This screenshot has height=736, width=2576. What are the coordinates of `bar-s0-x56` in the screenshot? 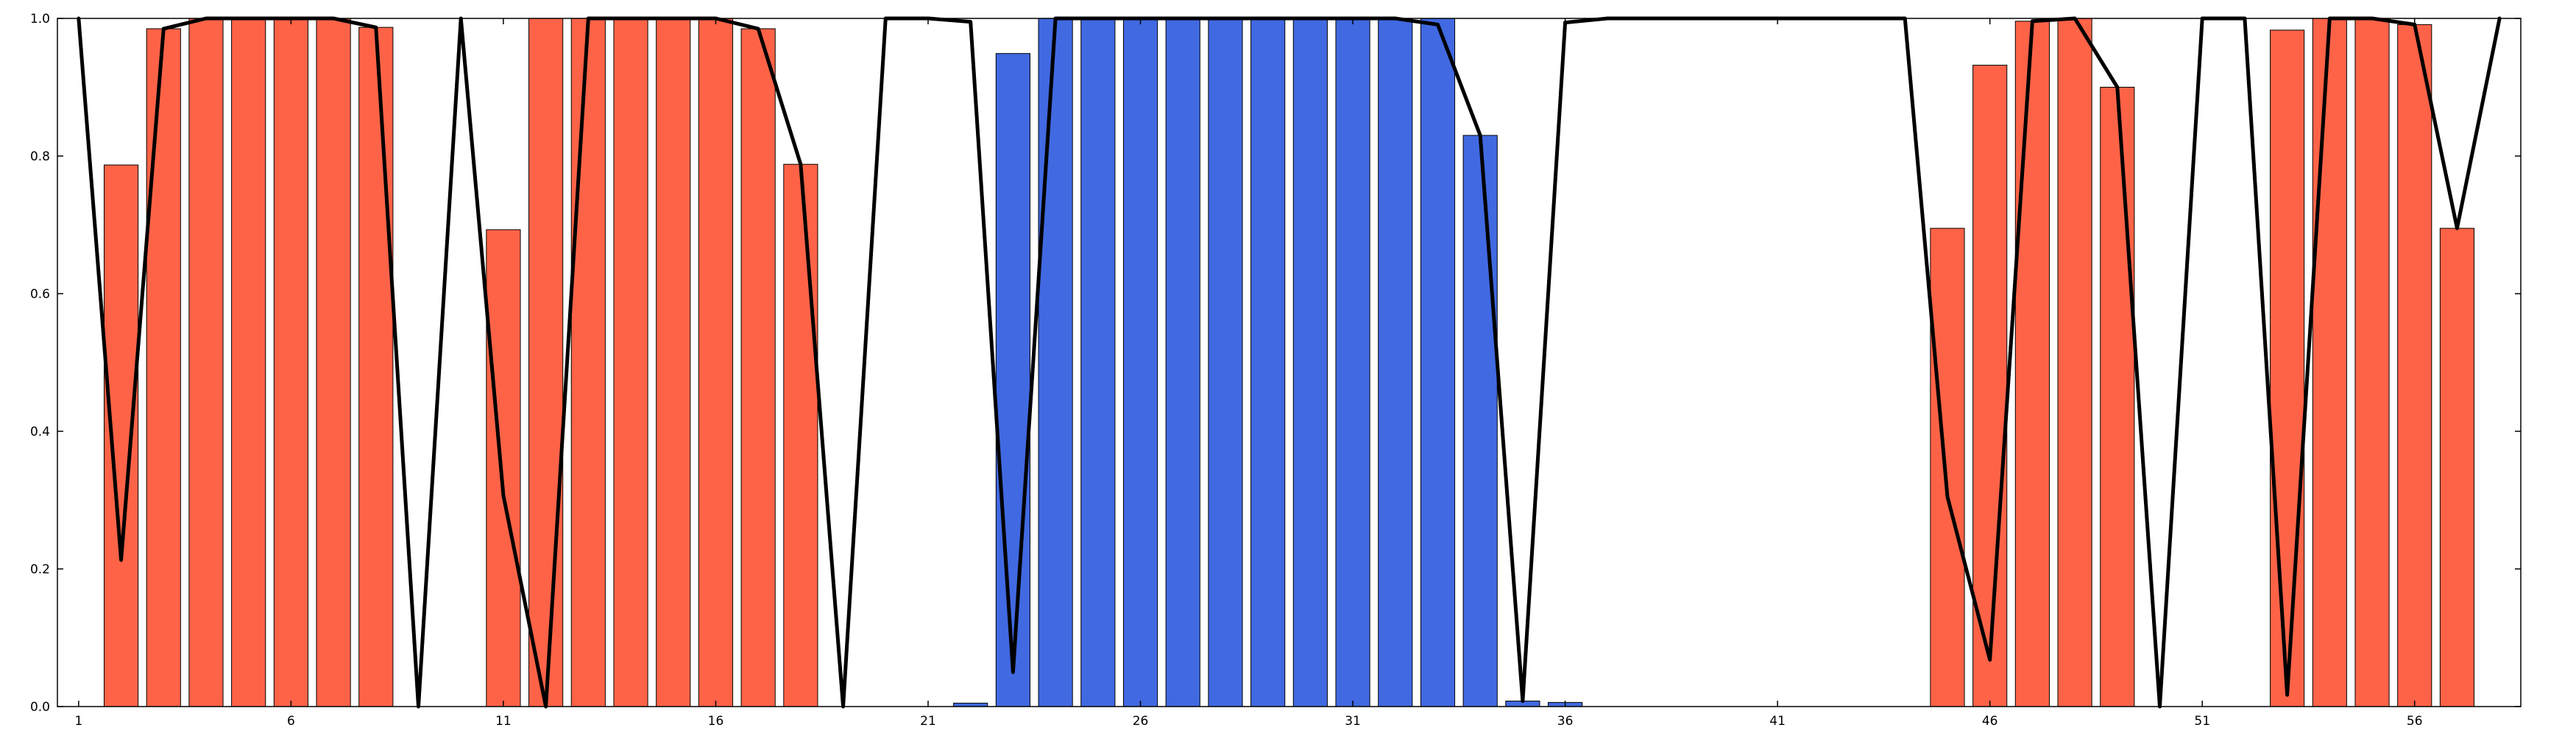 It's located at (2414, 365).